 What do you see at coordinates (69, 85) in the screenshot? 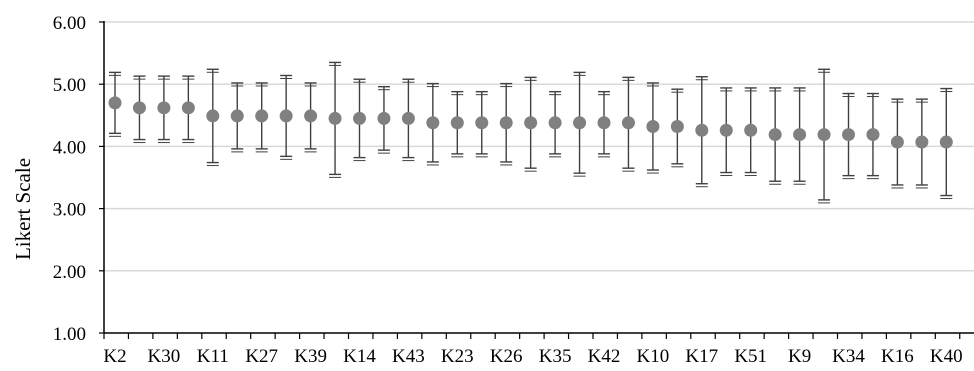
I see `y-tick-label: 5.00` at bounding box center [69, 85].